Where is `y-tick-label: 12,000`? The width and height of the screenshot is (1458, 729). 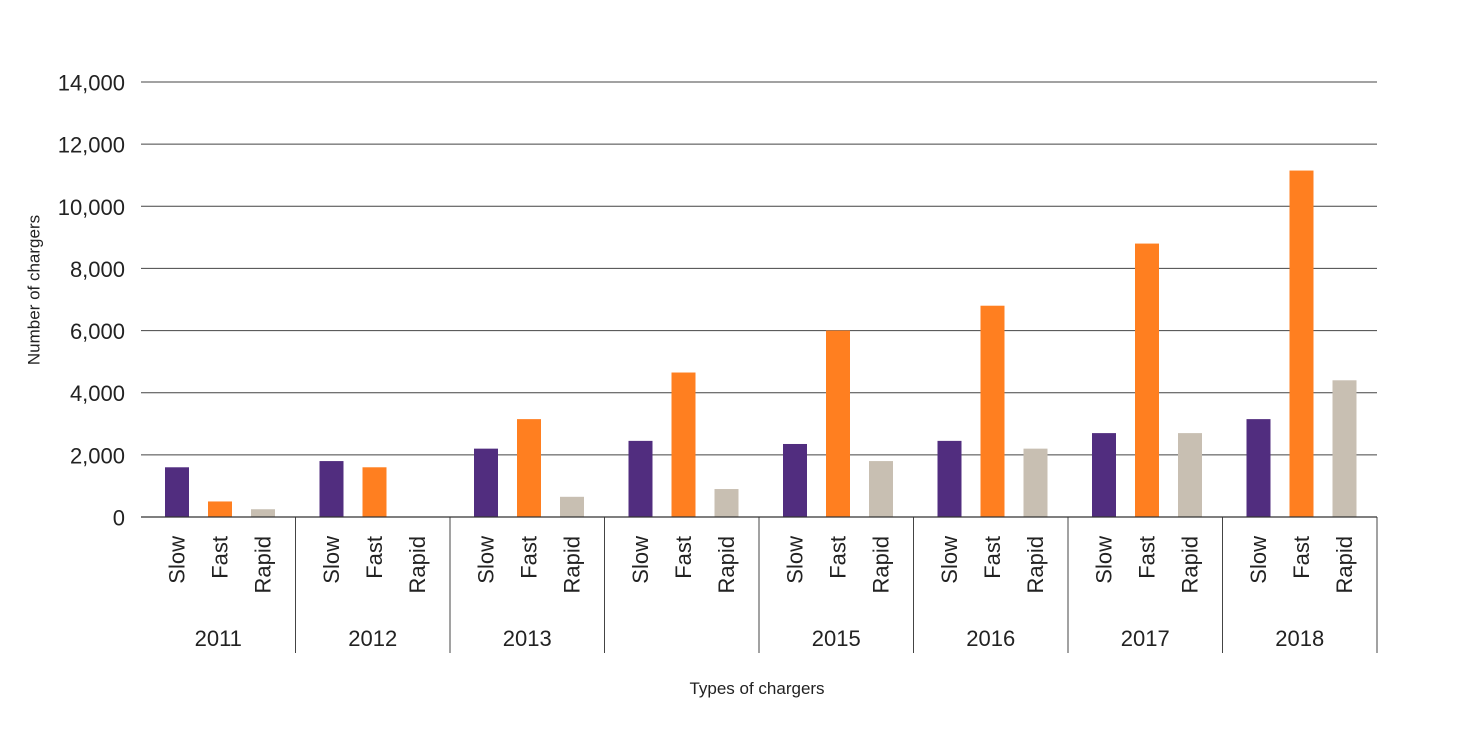 y-tick-label: 12,000 is located at coordinates (91, 145).